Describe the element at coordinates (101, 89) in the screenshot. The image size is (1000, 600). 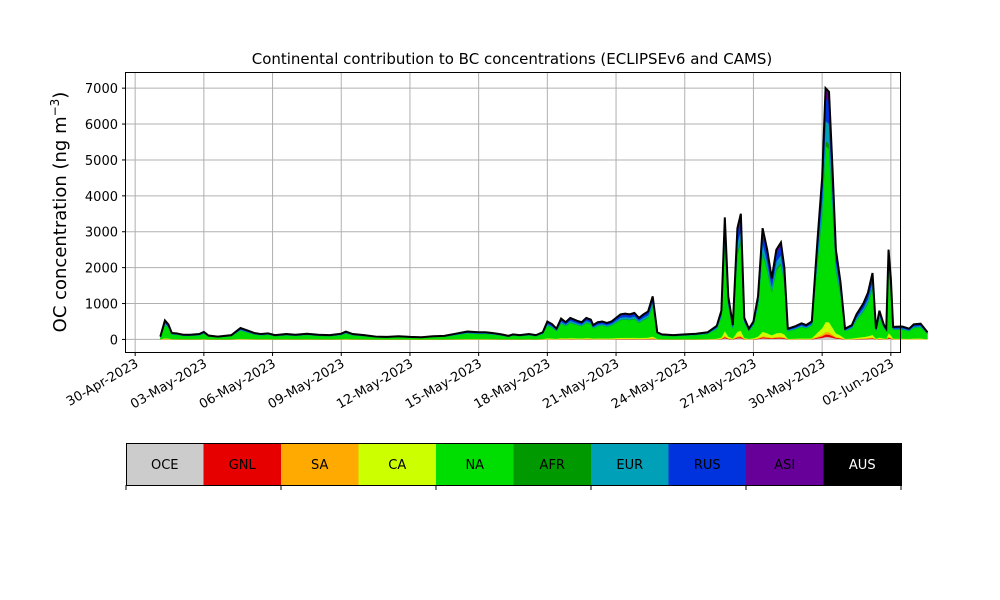
I see `y-tick-label-7: 7000` at that location.